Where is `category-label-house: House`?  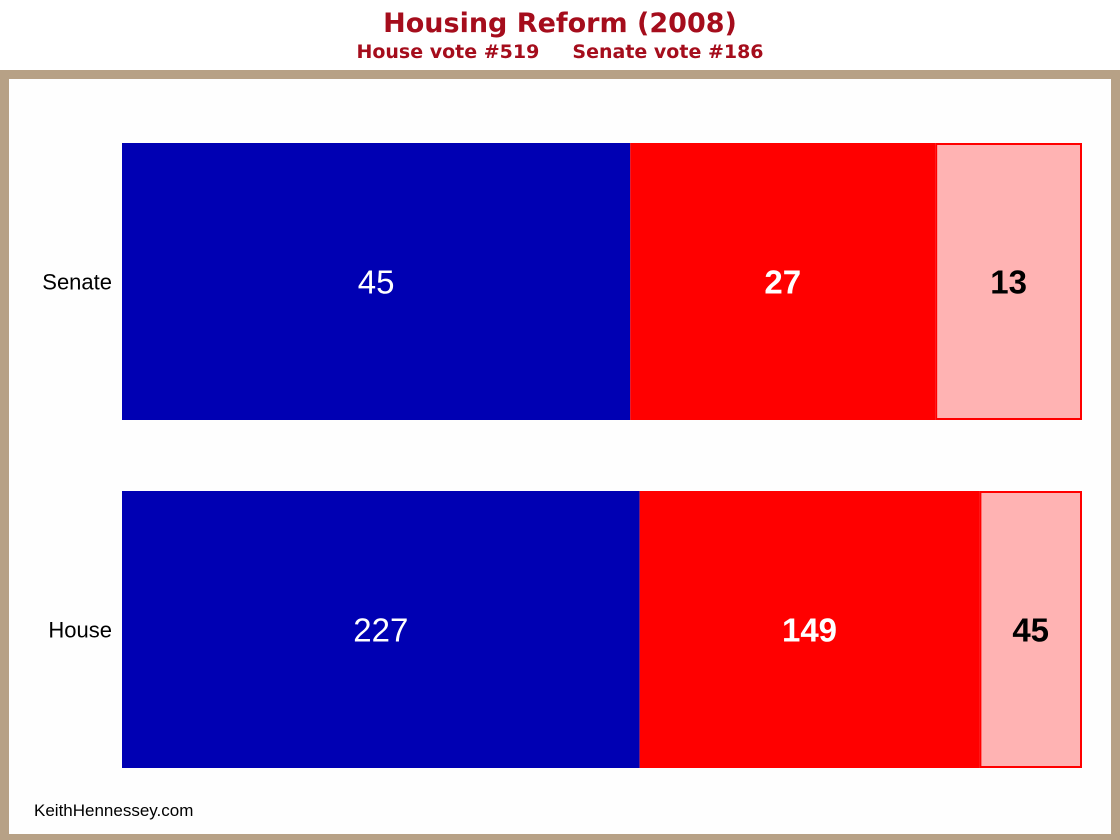 category-label-house: House is located at coordinates (80, 630).